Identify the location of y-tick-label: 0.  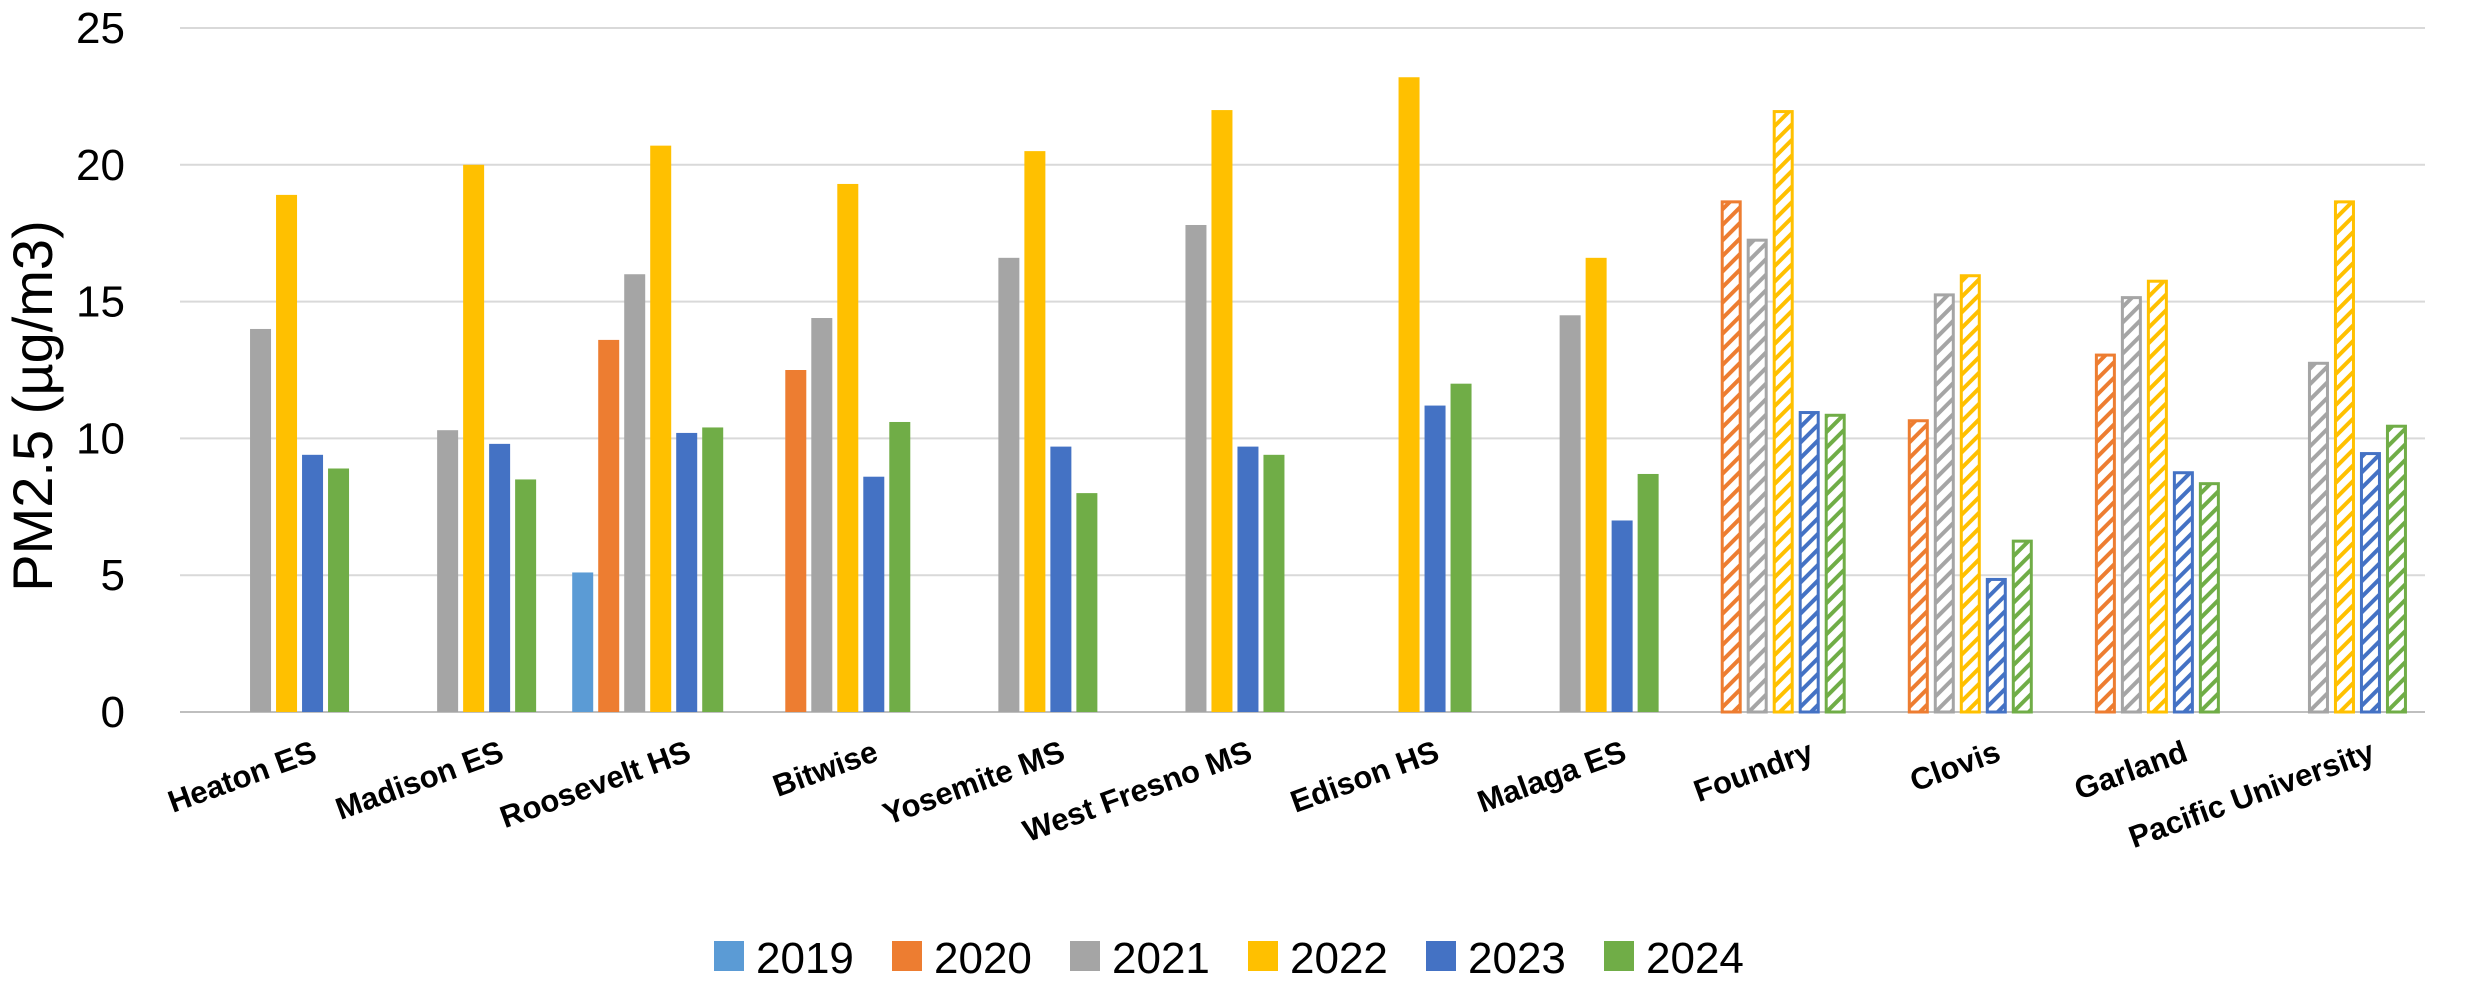
(113, 712).